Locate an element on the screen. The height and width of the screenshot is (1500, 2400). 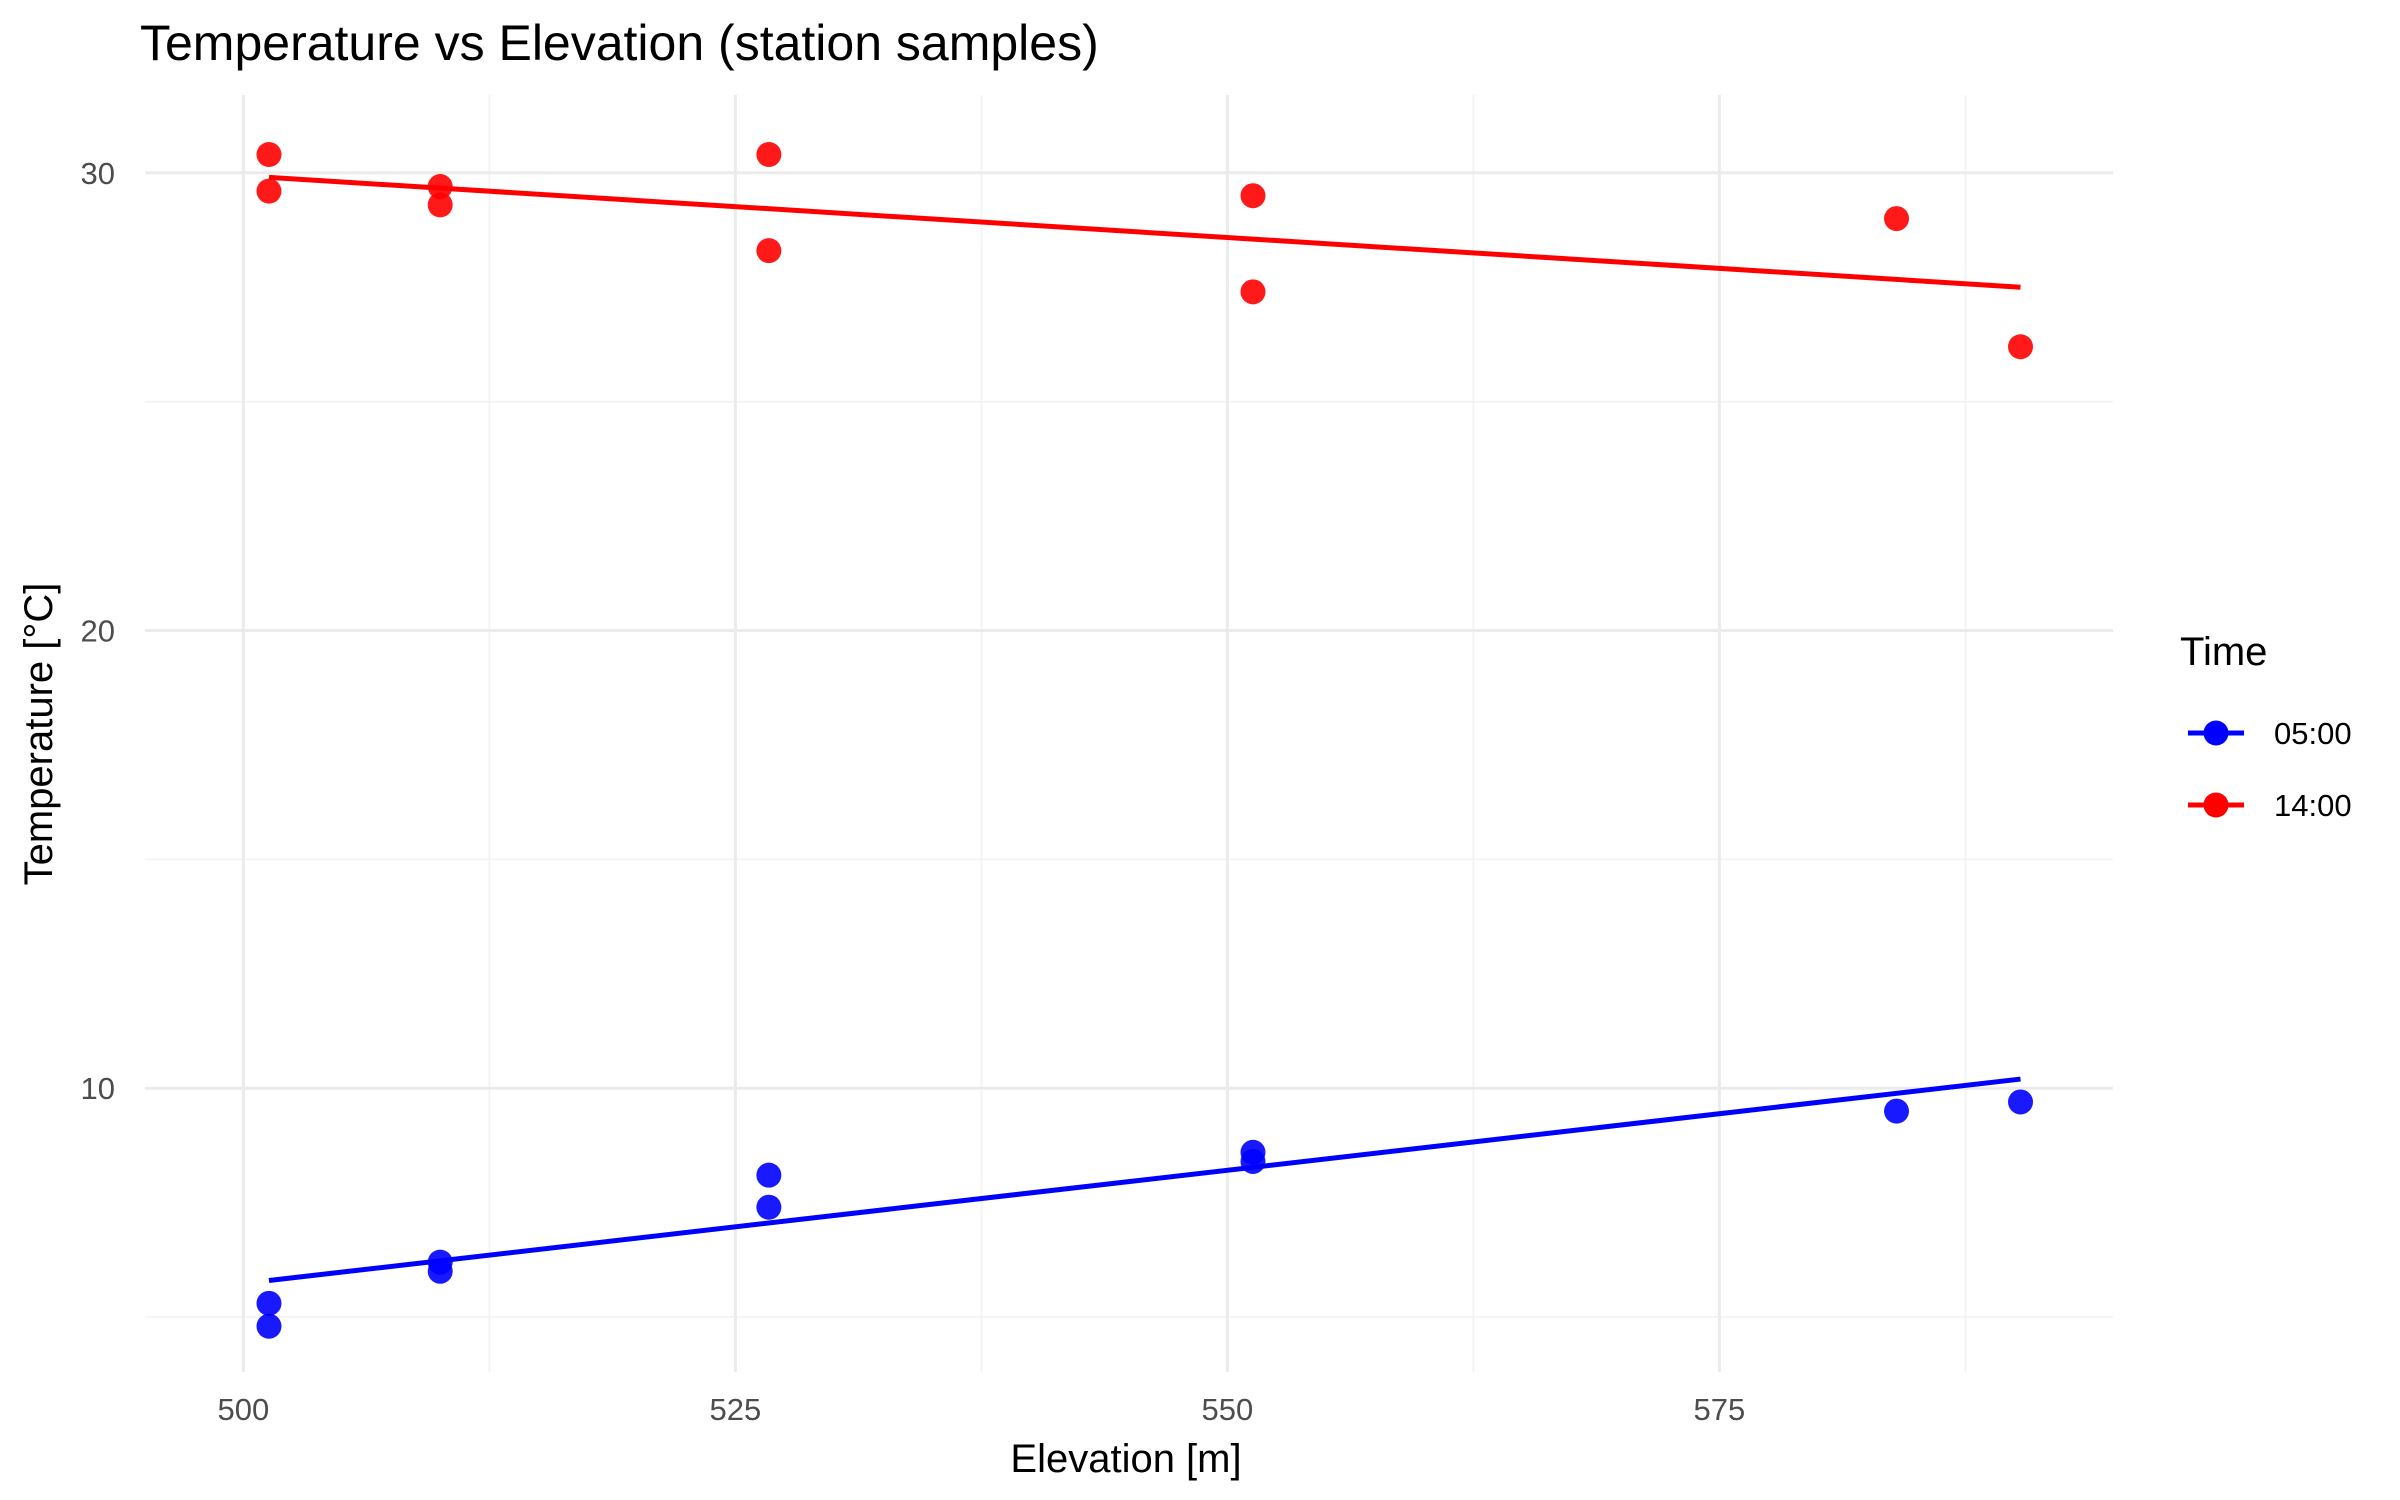
x-tick-label: 500 is located at coordinates (244, 1409).